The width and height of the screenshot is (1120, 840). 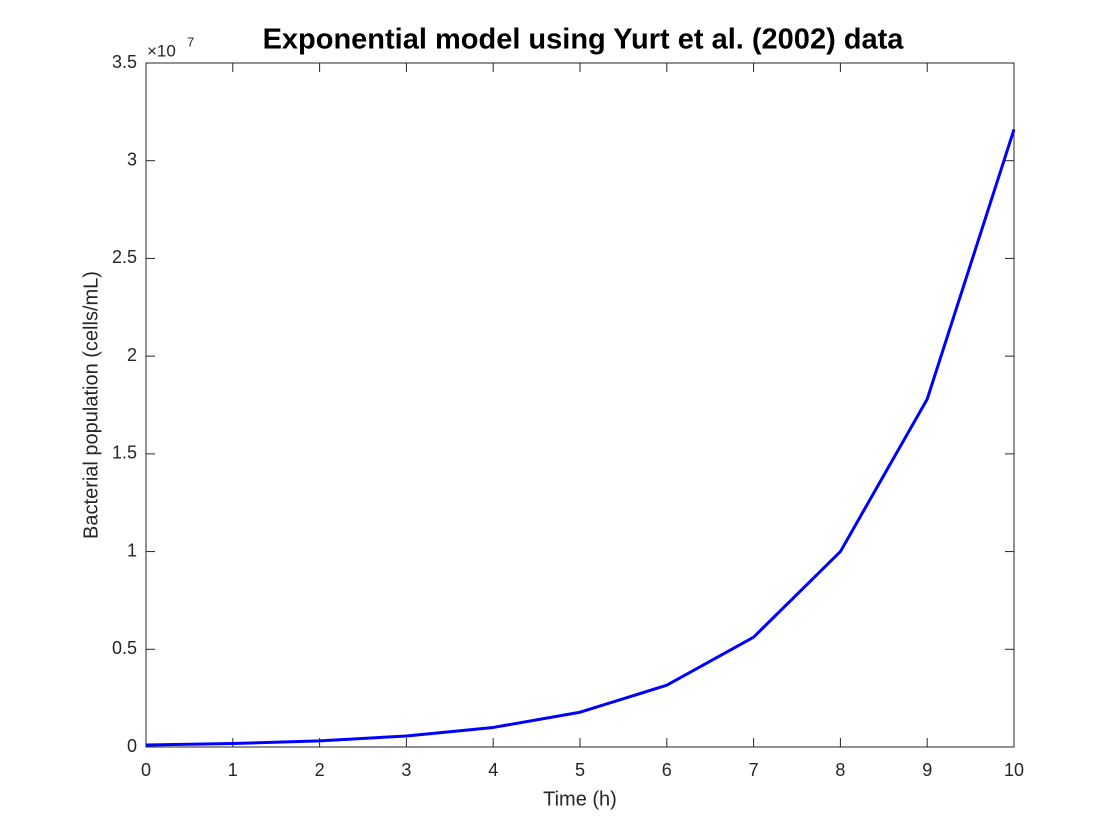 What do you see at coordinates (754, 770) in the screenshot?
I see `x-tick-label: 7` at bounding box center [754, 770].